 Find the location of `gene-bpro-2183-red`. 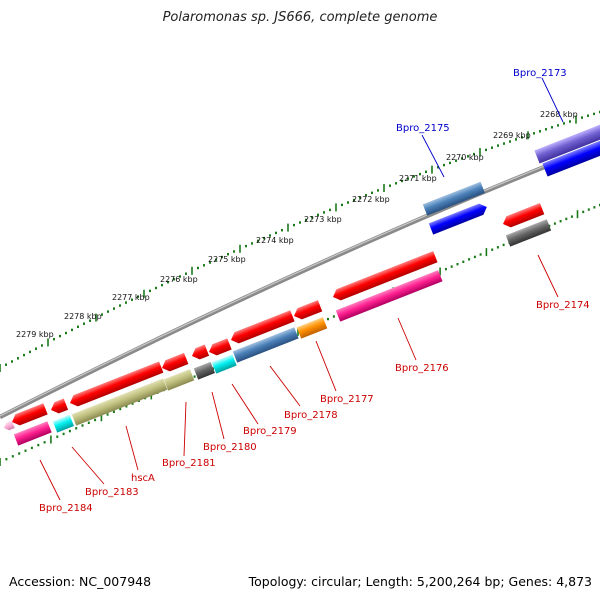

gene-bpro-2183-red is located at coordinates (59, 407).